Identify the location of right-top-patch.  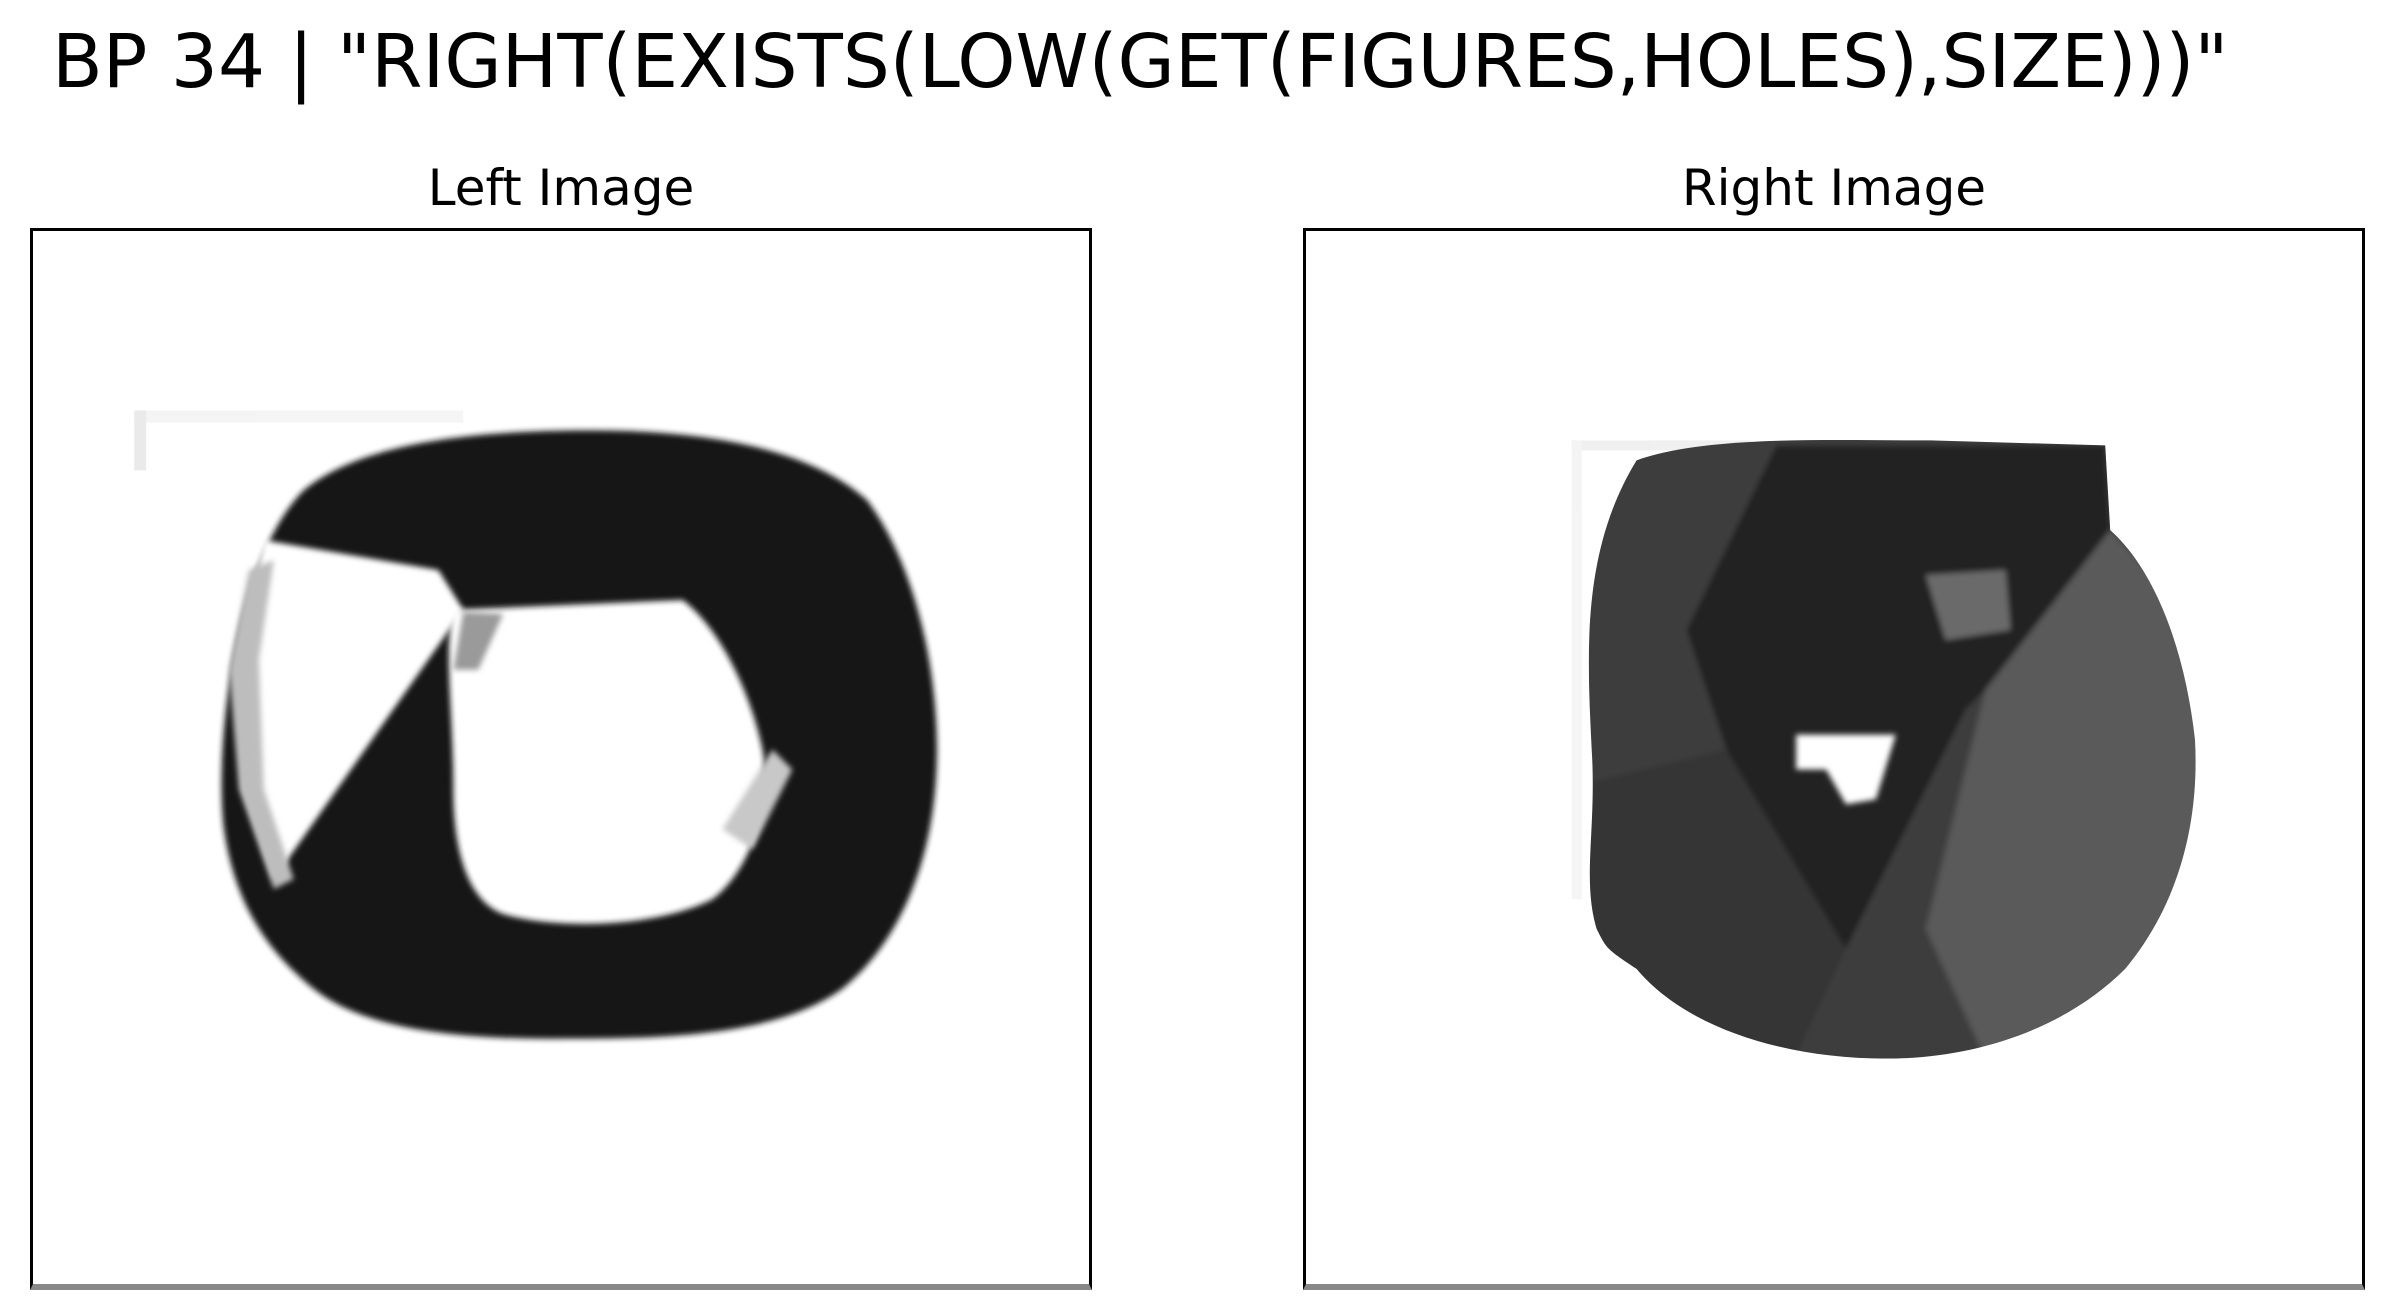
(1968, 605).